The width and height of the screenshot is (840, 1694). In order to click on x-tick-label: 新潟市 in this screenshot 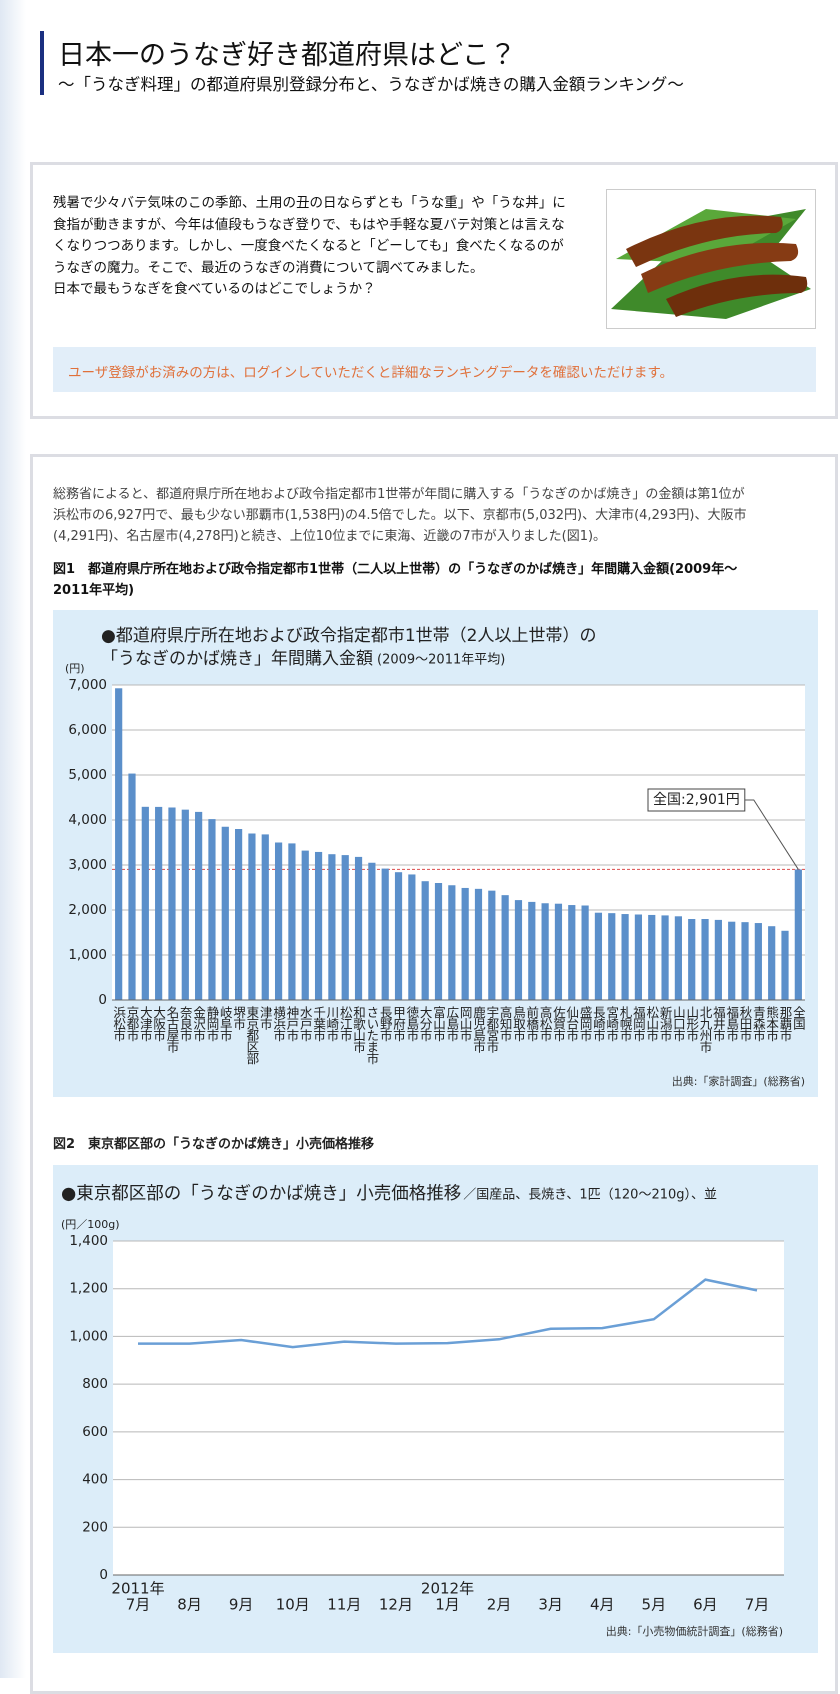, I will do `click(665, 1023)`.